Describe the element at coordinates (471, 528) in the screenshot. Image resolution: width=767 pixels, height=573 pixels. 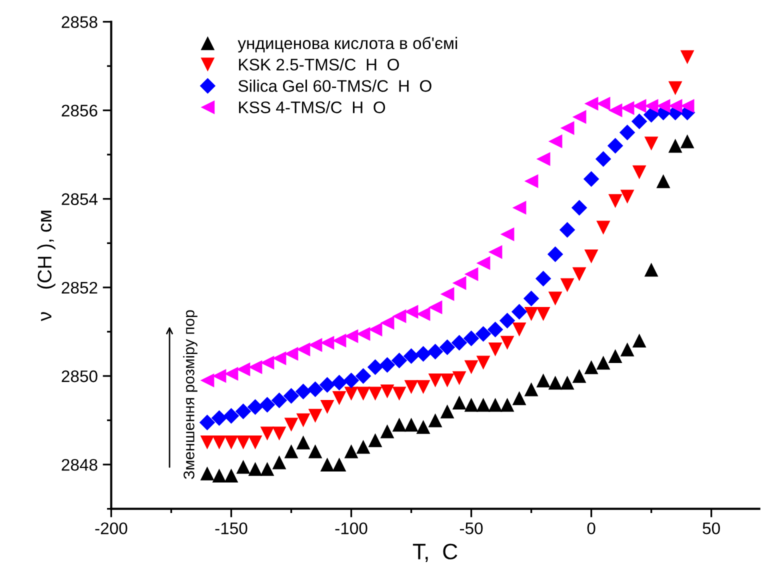
I see `x-tick-label: -50` at that location.